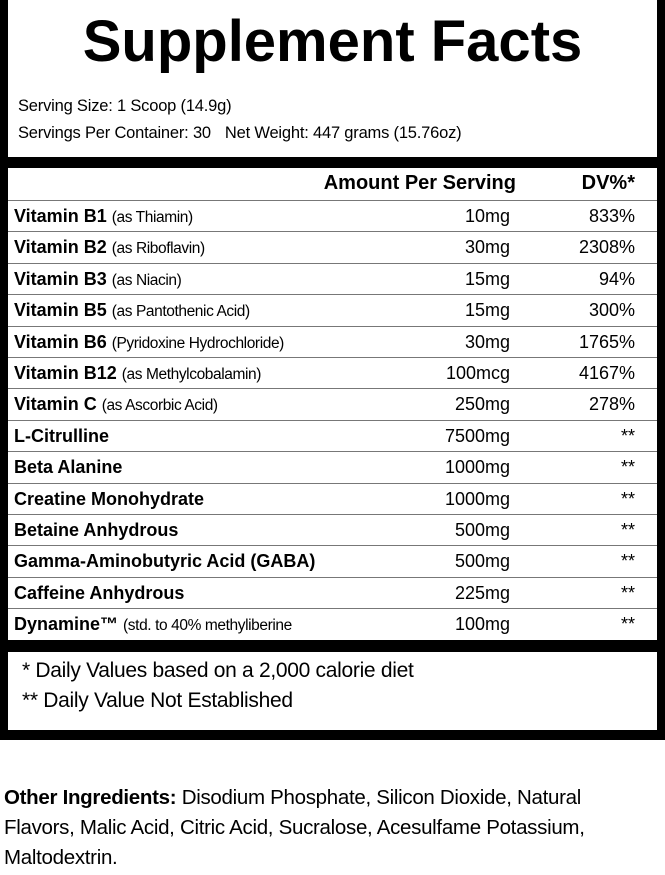  I want to click on ingredient-dv: 1765%, so click(606, 341).